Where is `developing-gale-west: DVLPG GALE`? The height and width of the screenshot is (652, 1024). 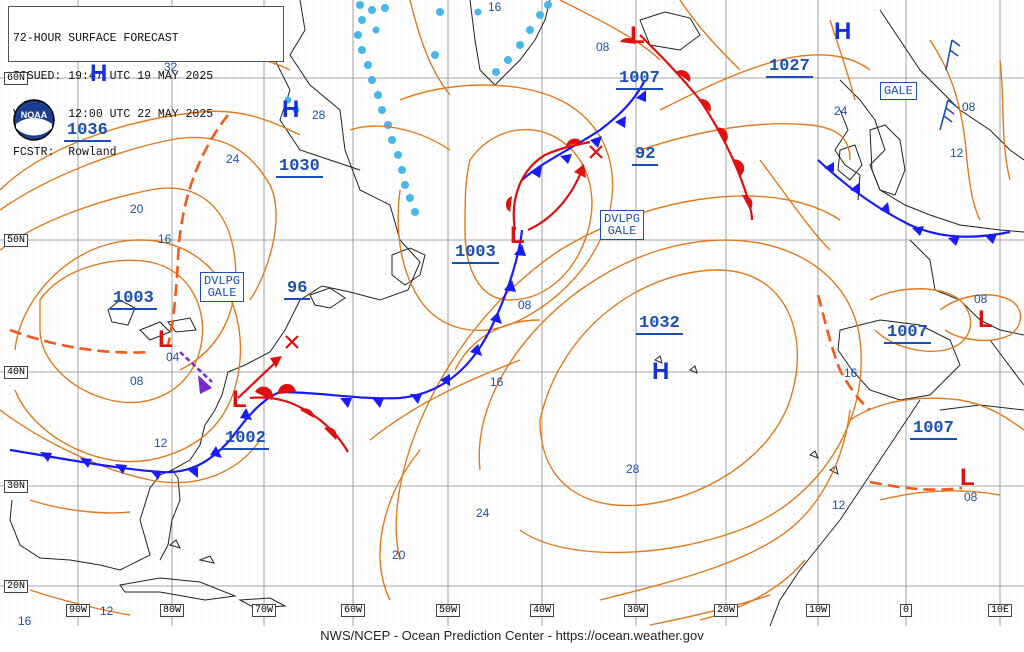
developing-gale-west: DVLPG GALE is located at coordinates (222, 287).